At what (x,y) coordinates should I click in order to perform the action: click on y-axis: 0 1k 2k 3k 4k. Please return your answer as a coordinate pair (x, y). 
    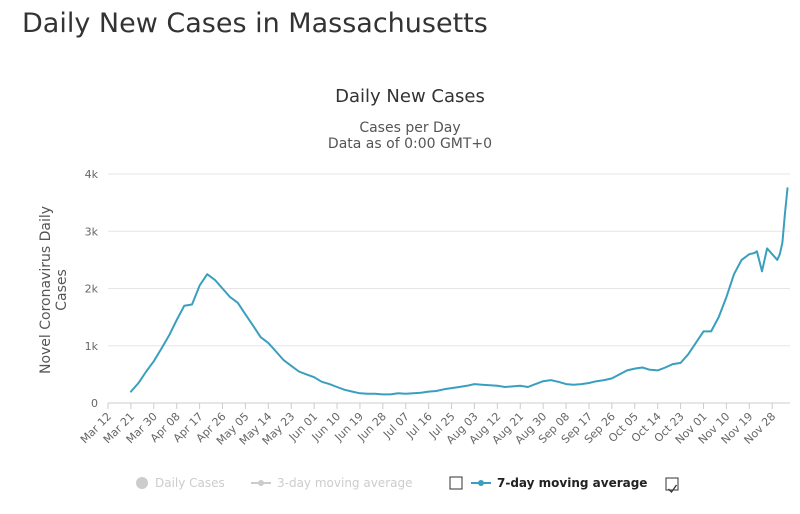
    Looking at the image, I should click on (92, 289).